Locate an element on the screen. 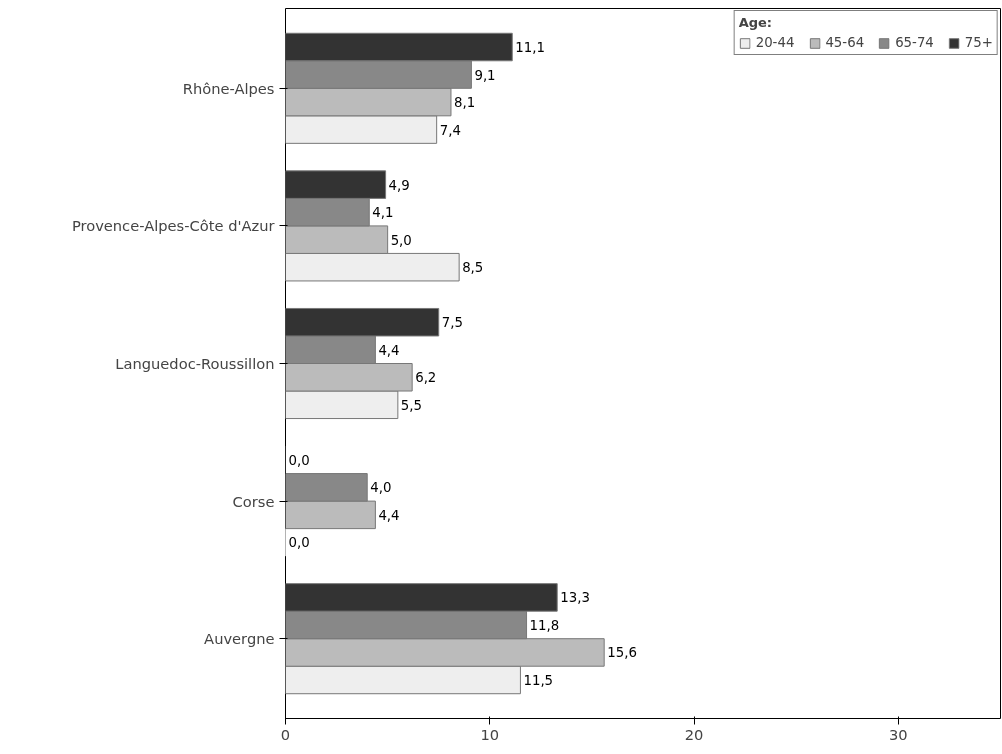 This screenshot has width=1002, height=754. data-label: 7,4 is located at coordinates (450, 130).